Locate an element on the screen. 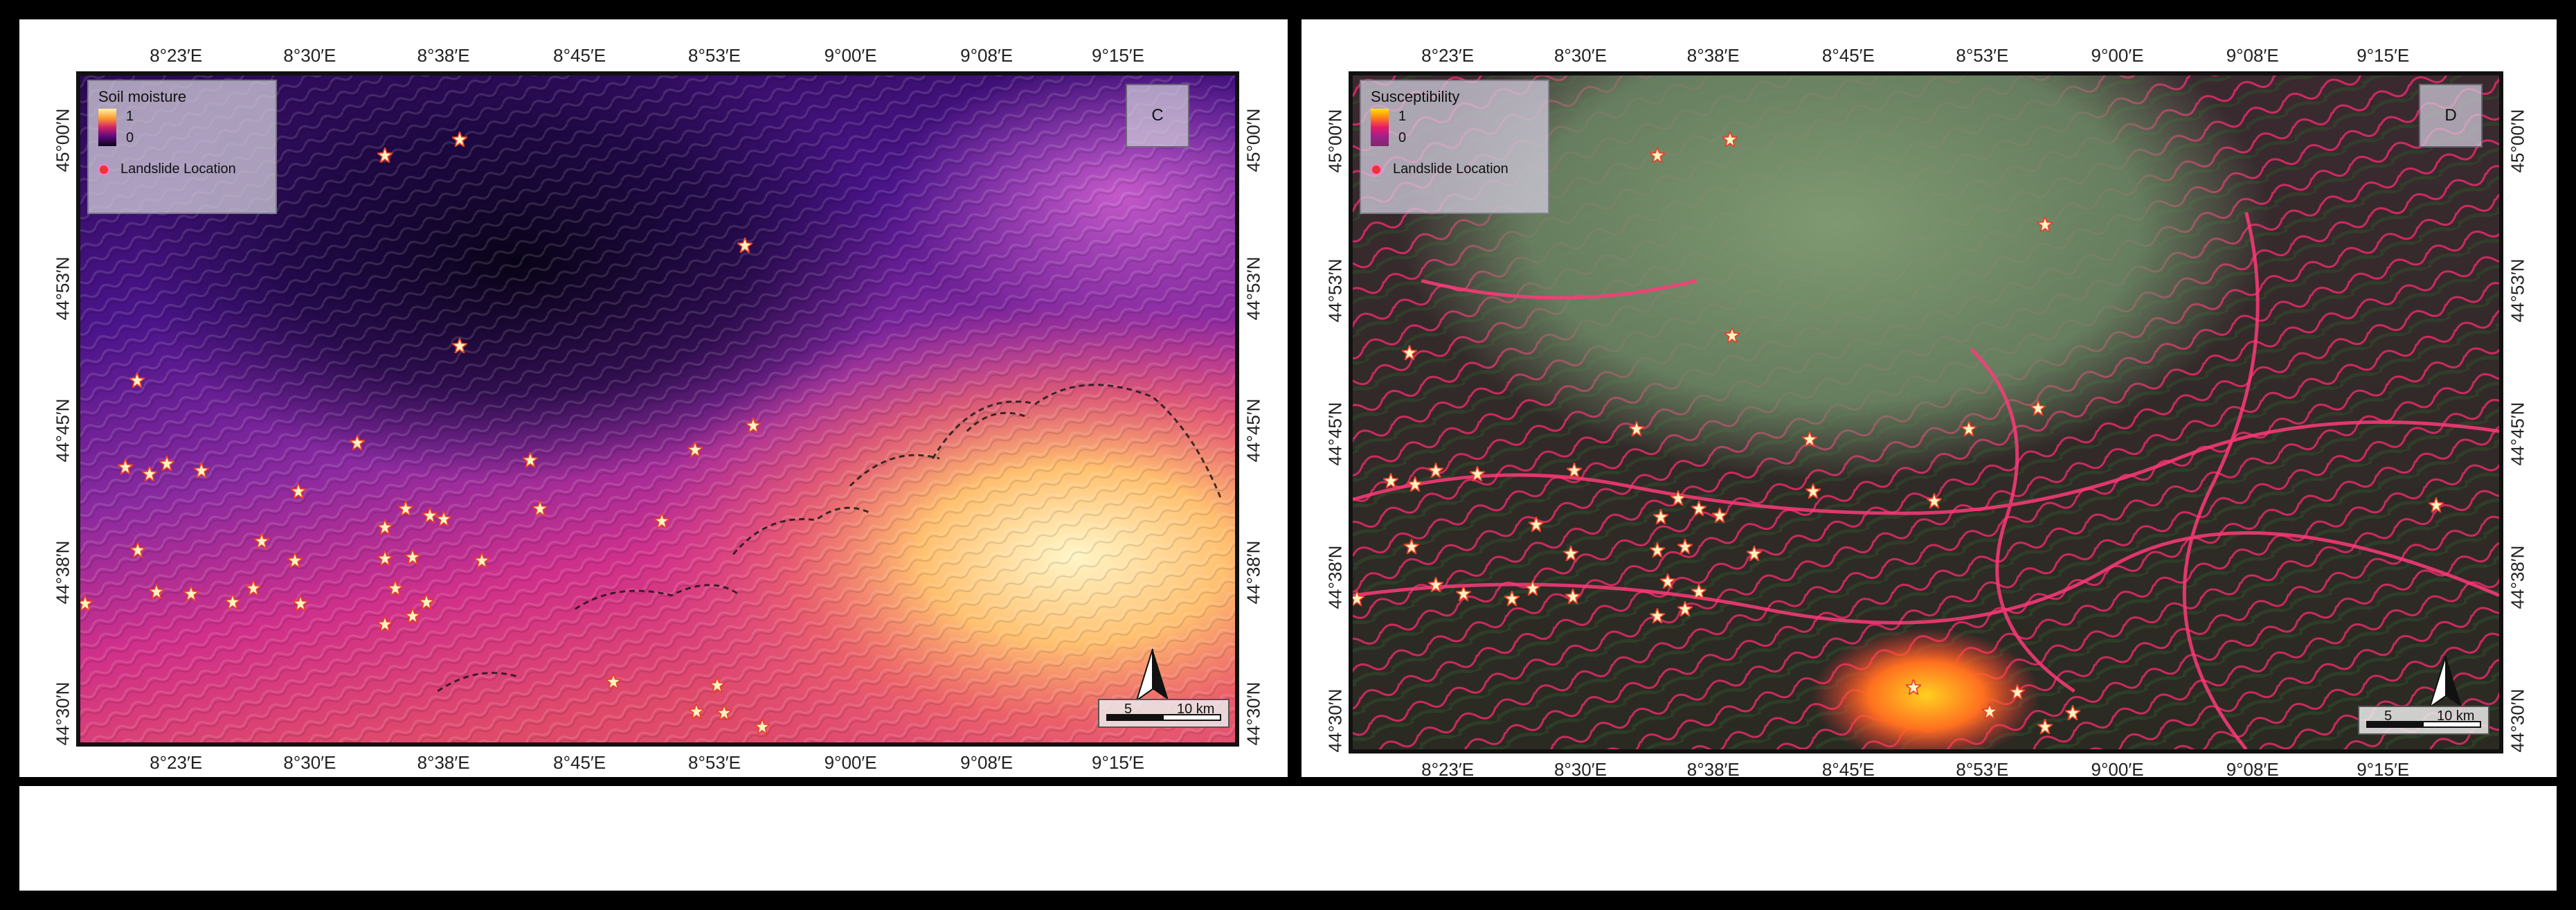 The image size is (2576, 910). north-arrow-icon is located at coordinates (1152, 675).